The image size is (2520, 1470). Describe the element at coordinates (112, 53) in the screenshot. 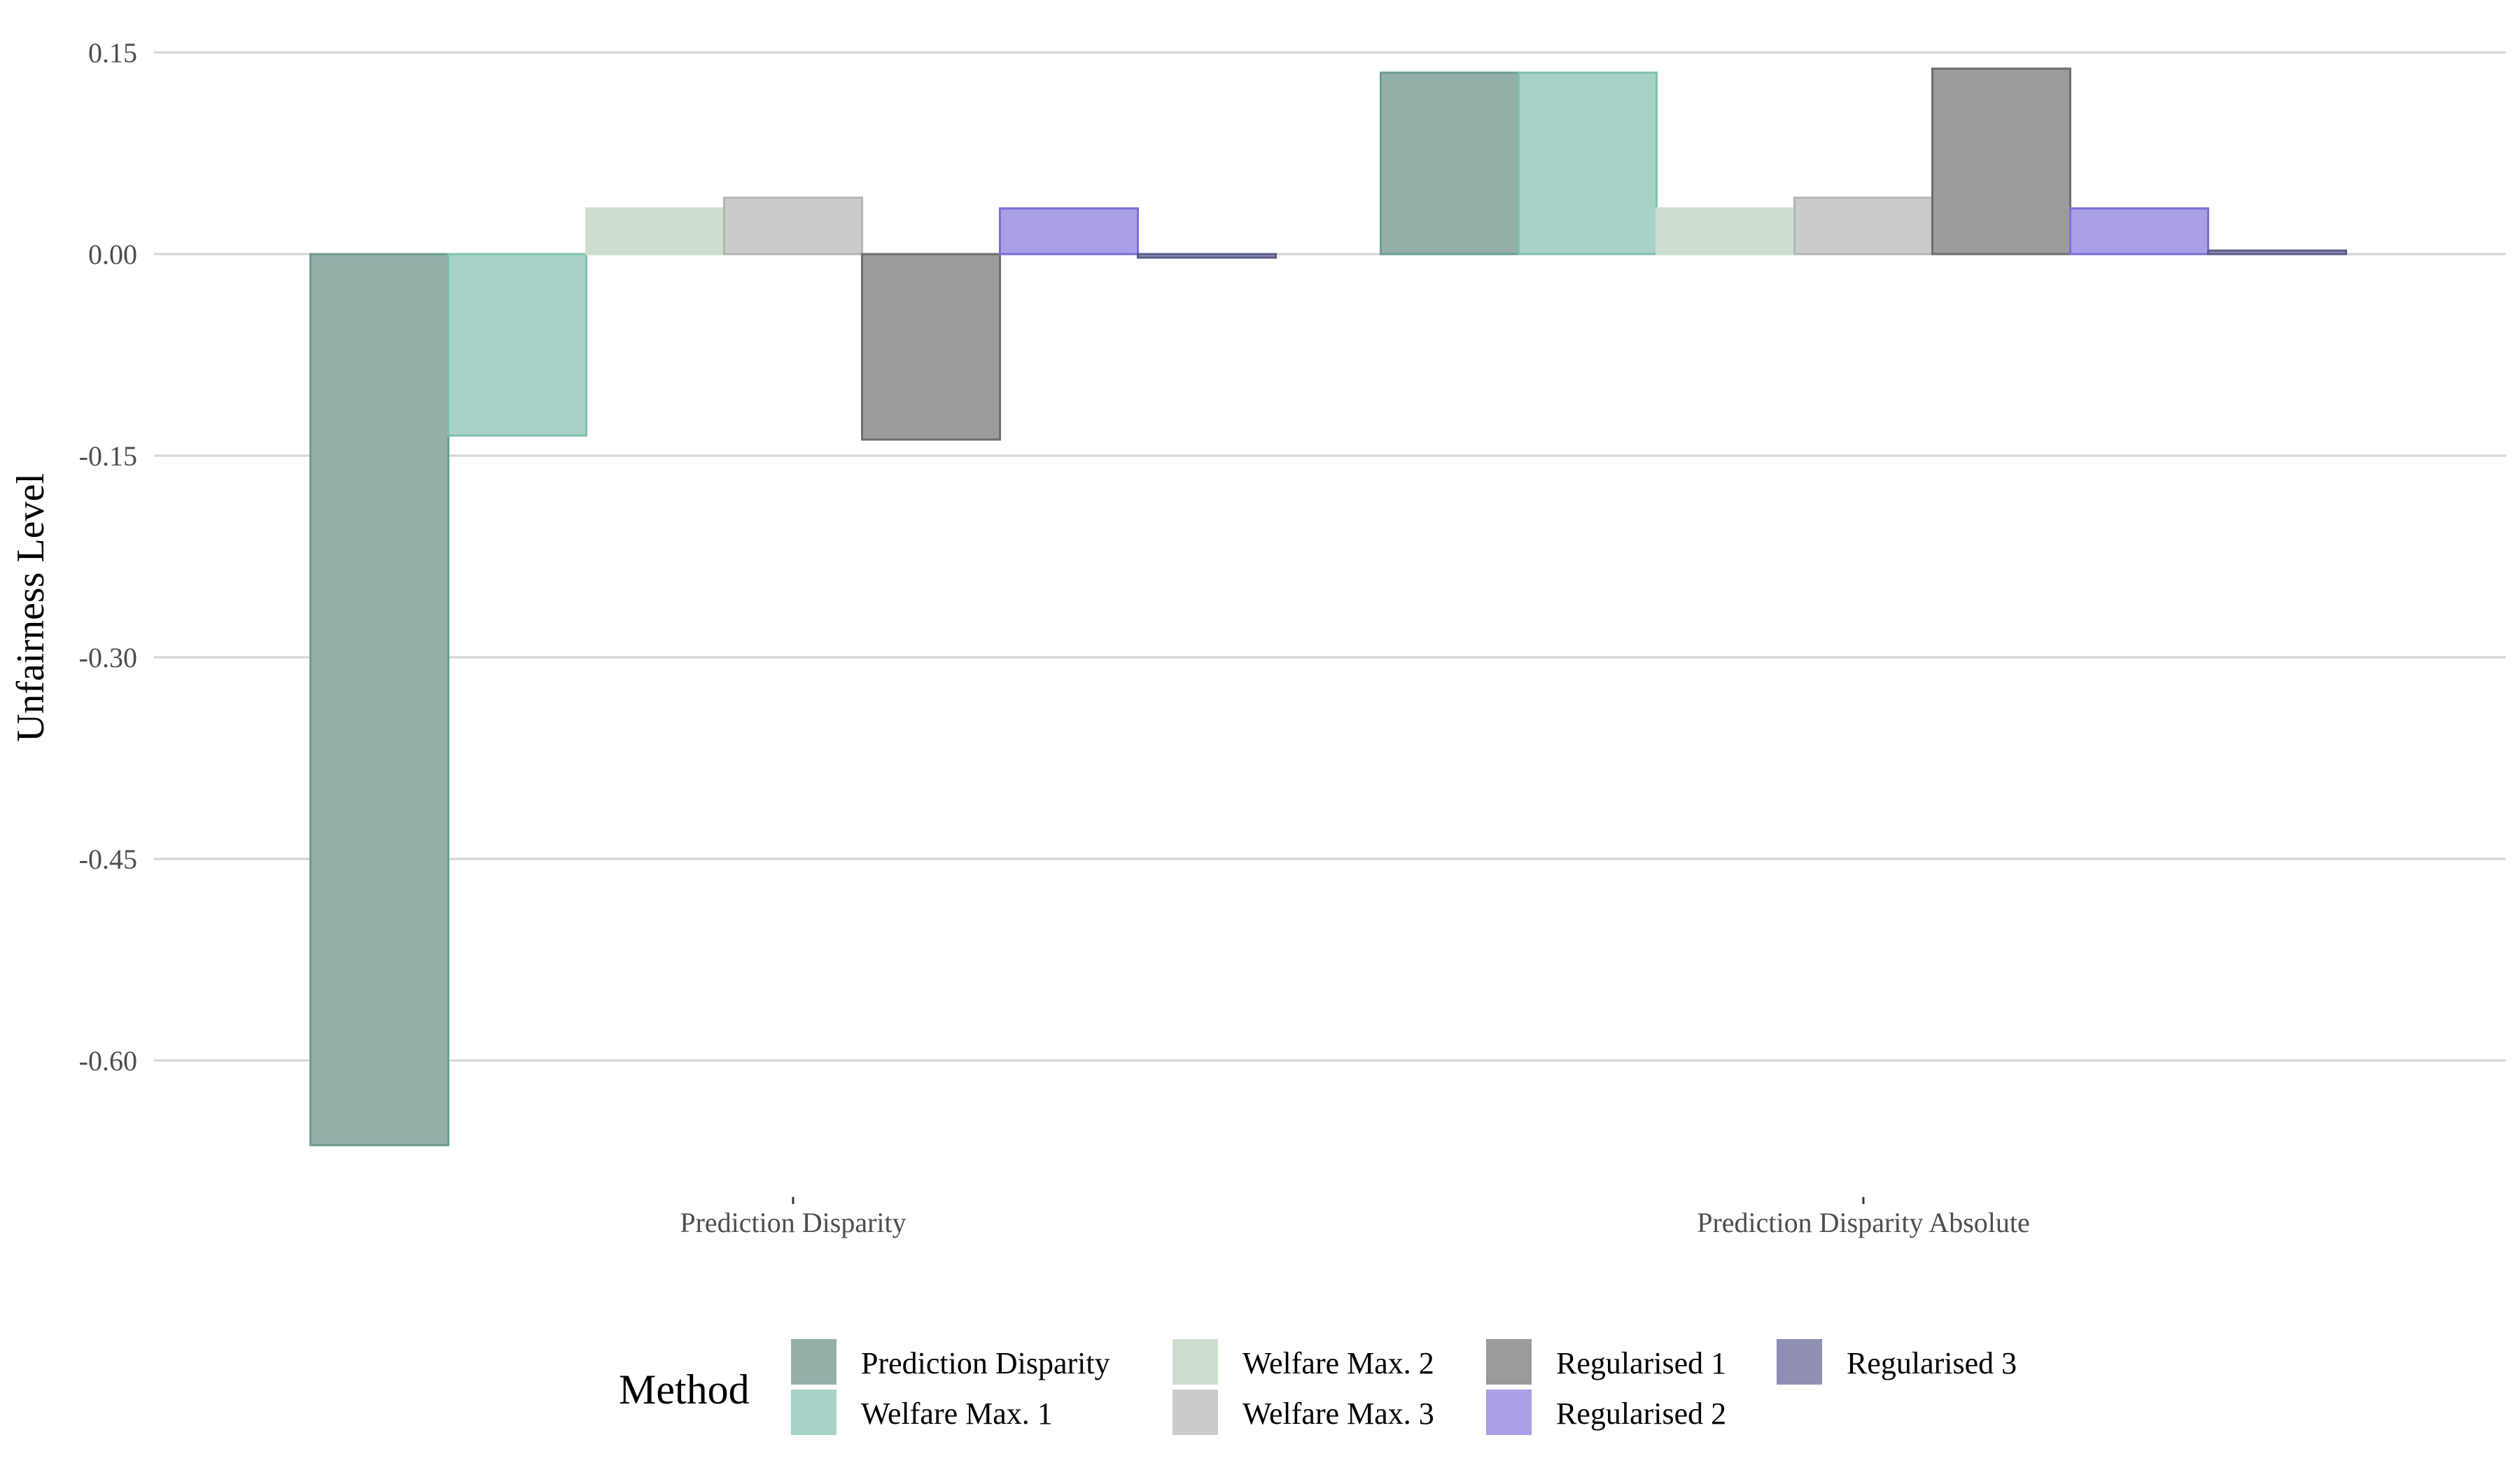

I see `y-tick-label: 0.15` at that location.